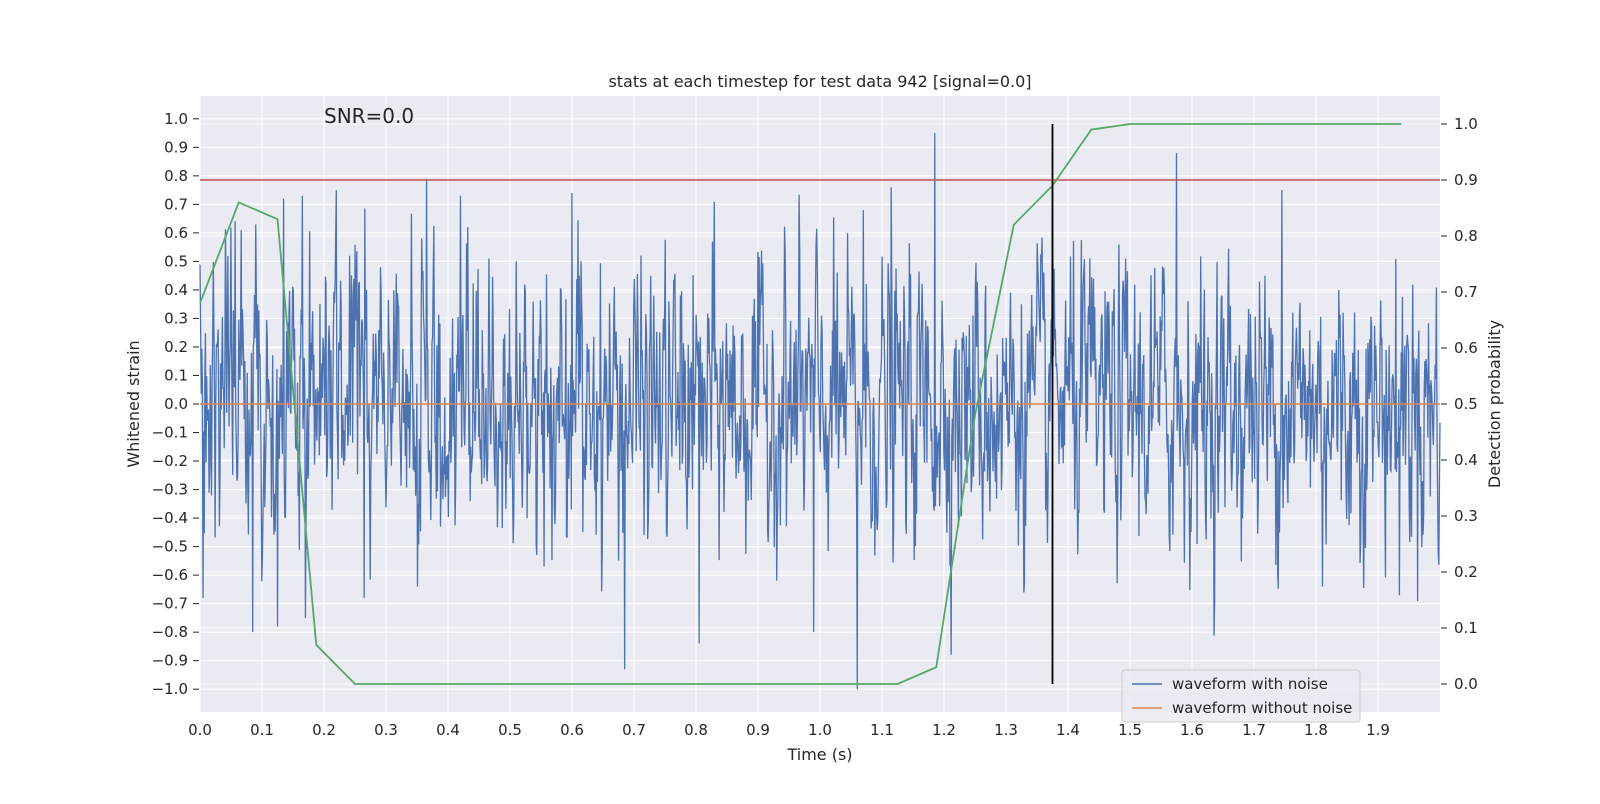 This screenshot has width=1600, height=804. What do you see at coordinates (1466, 572) in the screenshot?
I see `y2-tick-label: 0.2` at bounding box center [1466, 572].